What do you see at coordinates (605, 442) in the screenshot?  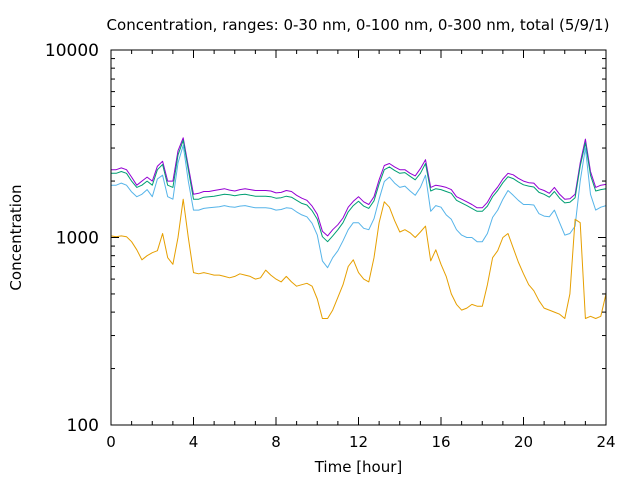 I see `x-tick-label: 24` at bounding box center [605, 442].